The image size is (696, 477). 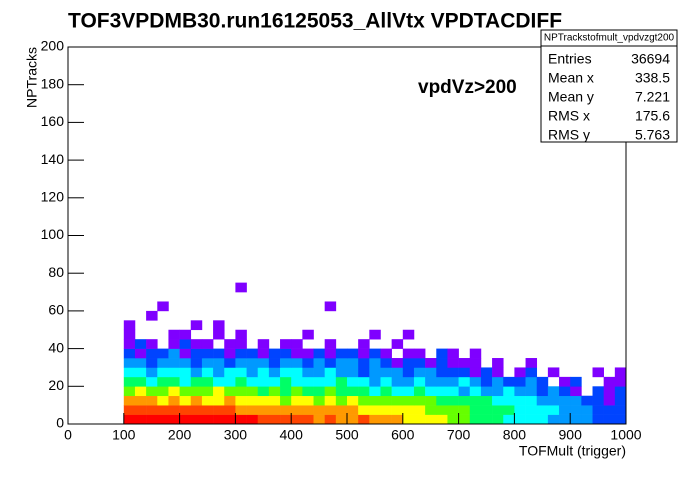 I want to click on stats-label: Mean y, so click(x=571, y=97).